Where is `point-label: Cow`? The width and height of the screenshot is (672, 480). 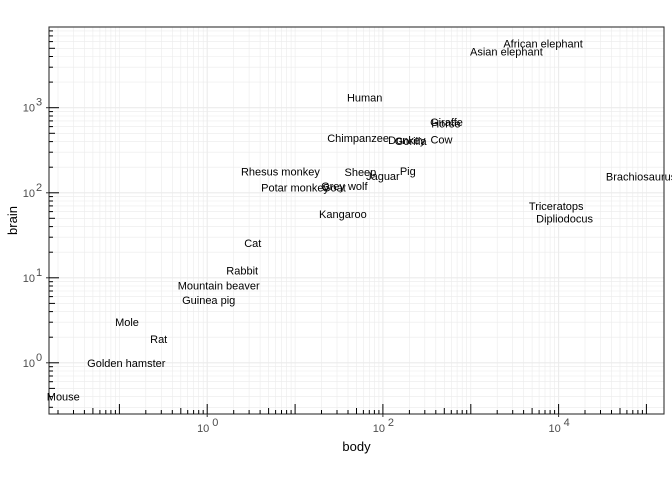 point-label: Cow is located at coordinates (441, 141).